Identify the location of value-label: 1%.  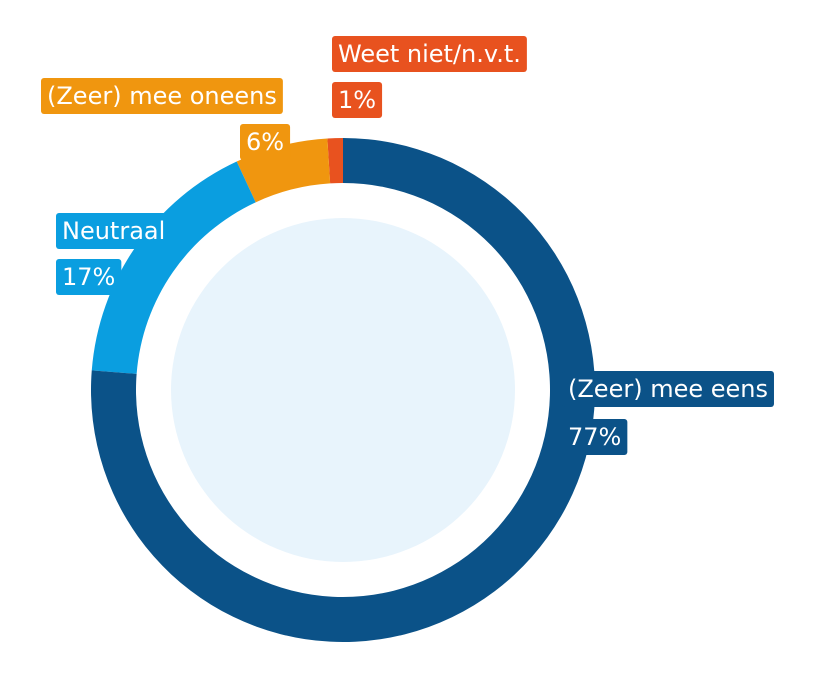
(357, 100).